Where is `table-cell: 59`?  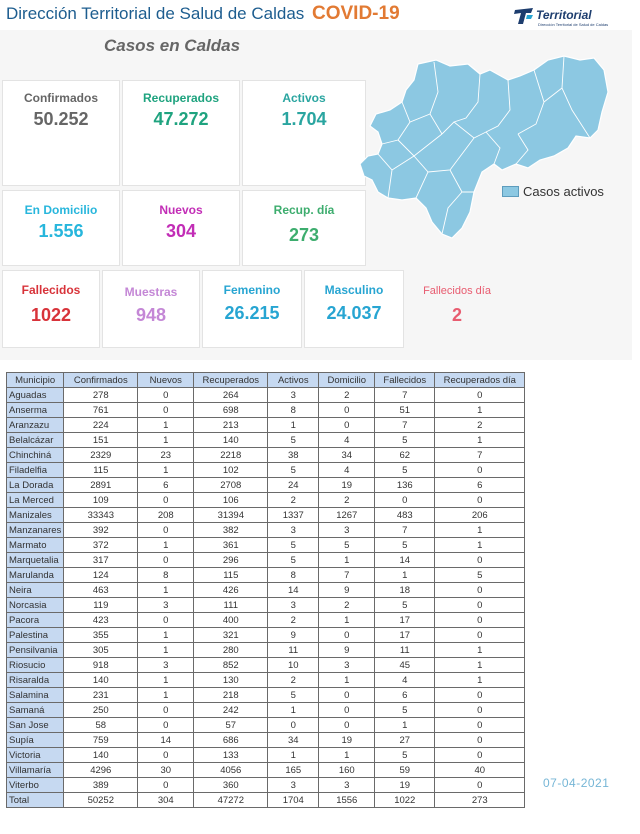
table-cell: 59 is located at coordinates (405, 770).